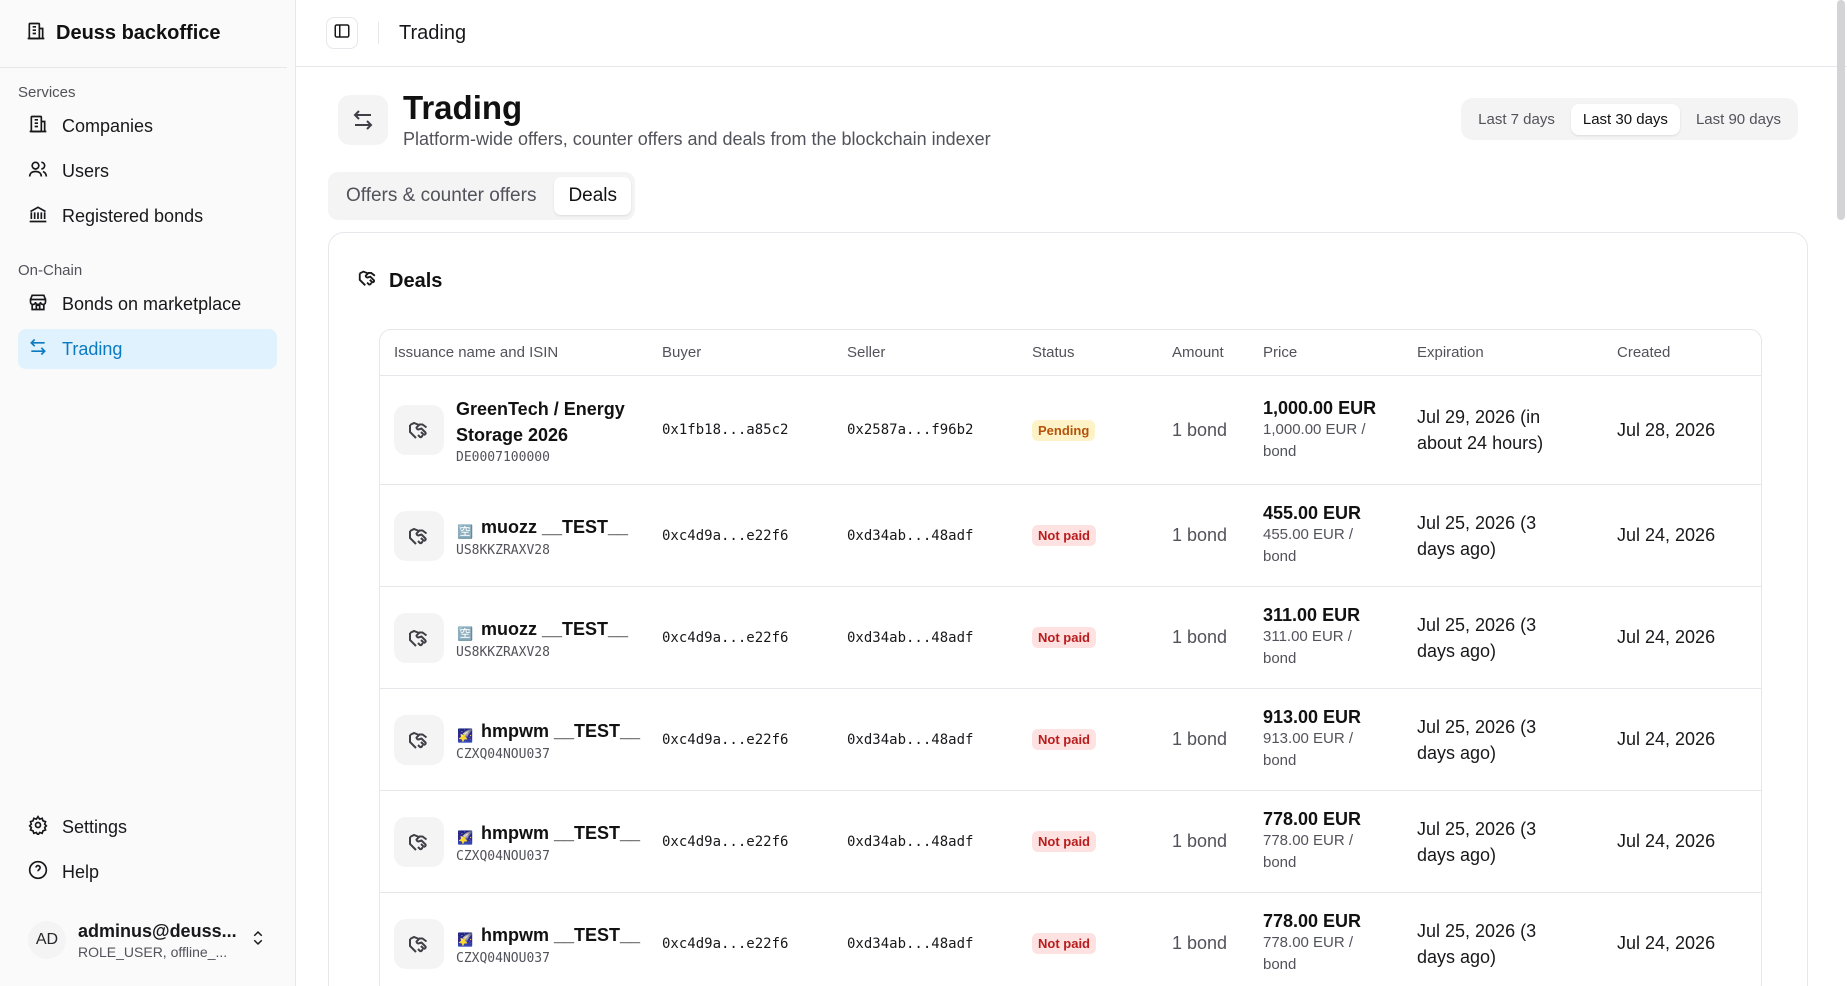 This screenshot has width=1847, height=986. Describe the element at coordinates (1308, 545) in the screenshot. I see `unit-price: 455.00 EUR / bond` at that location.